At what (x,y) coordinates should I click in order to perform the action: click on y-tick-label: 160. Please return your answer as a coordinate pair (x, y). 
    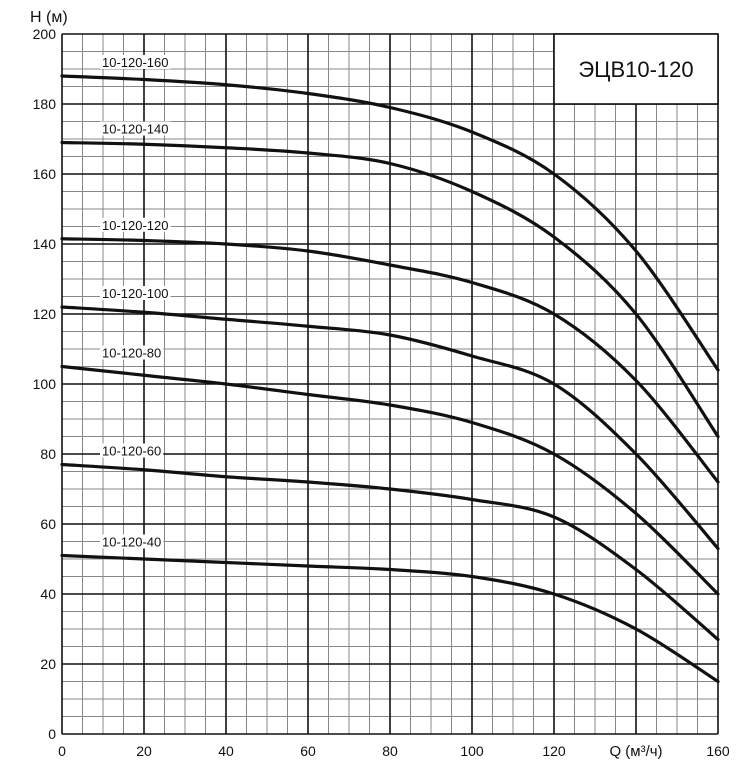
    Looking at the image, I should click on (45, 174).